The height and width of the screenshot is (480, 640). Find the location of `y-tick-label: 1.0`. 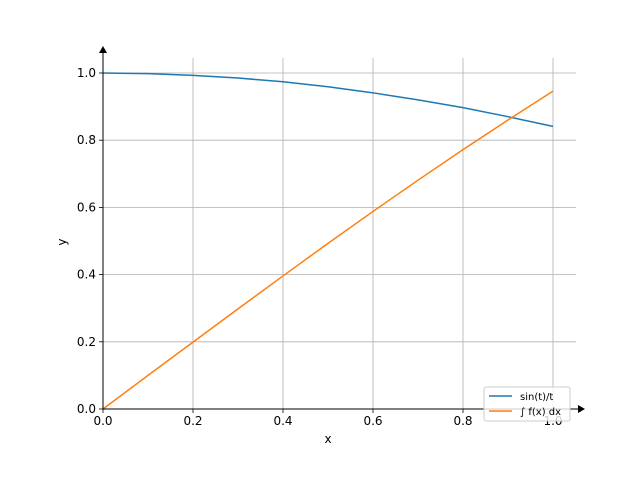

y-tick-label: 1.0 is located at coordinates (86, 73).